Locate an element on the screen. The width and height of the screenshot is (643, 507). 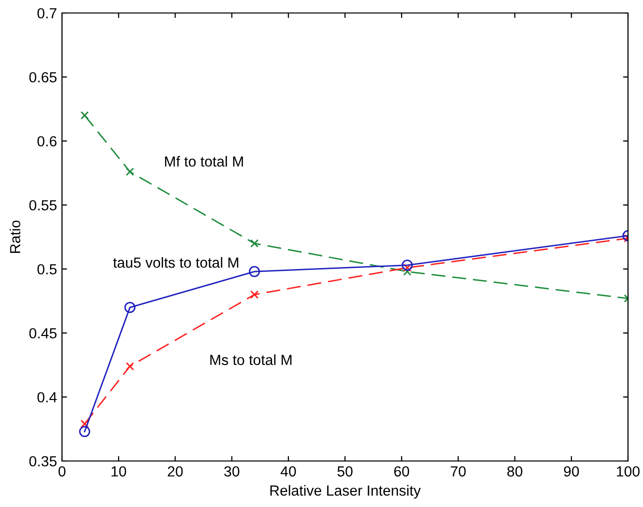
y-axis-title: Ratio is located at coordinates (15, 236).